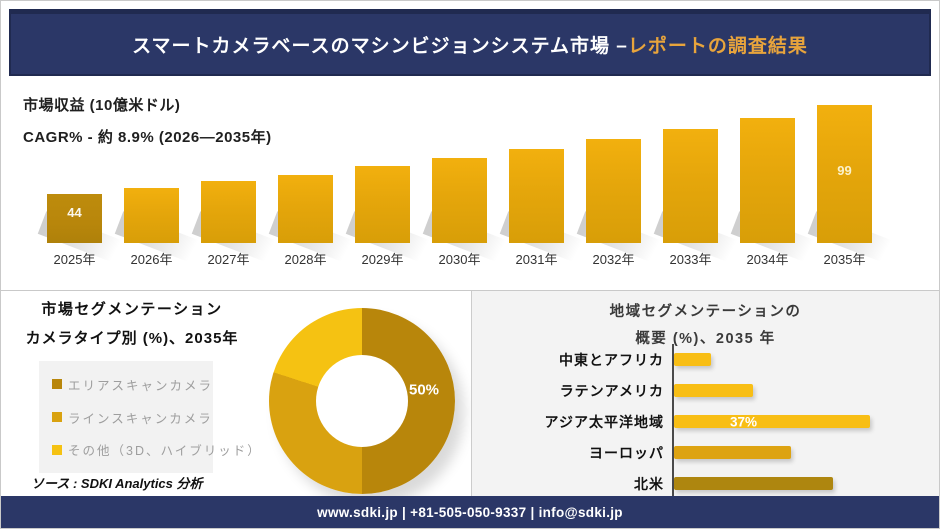 The height and width of the screenshot is (529, 940). Describe the element at coordinates (147, 137) in the screenshot. I see `revenue-cagr-label: CAGR% - 約 8.9% (2026―2035年)` at that location.